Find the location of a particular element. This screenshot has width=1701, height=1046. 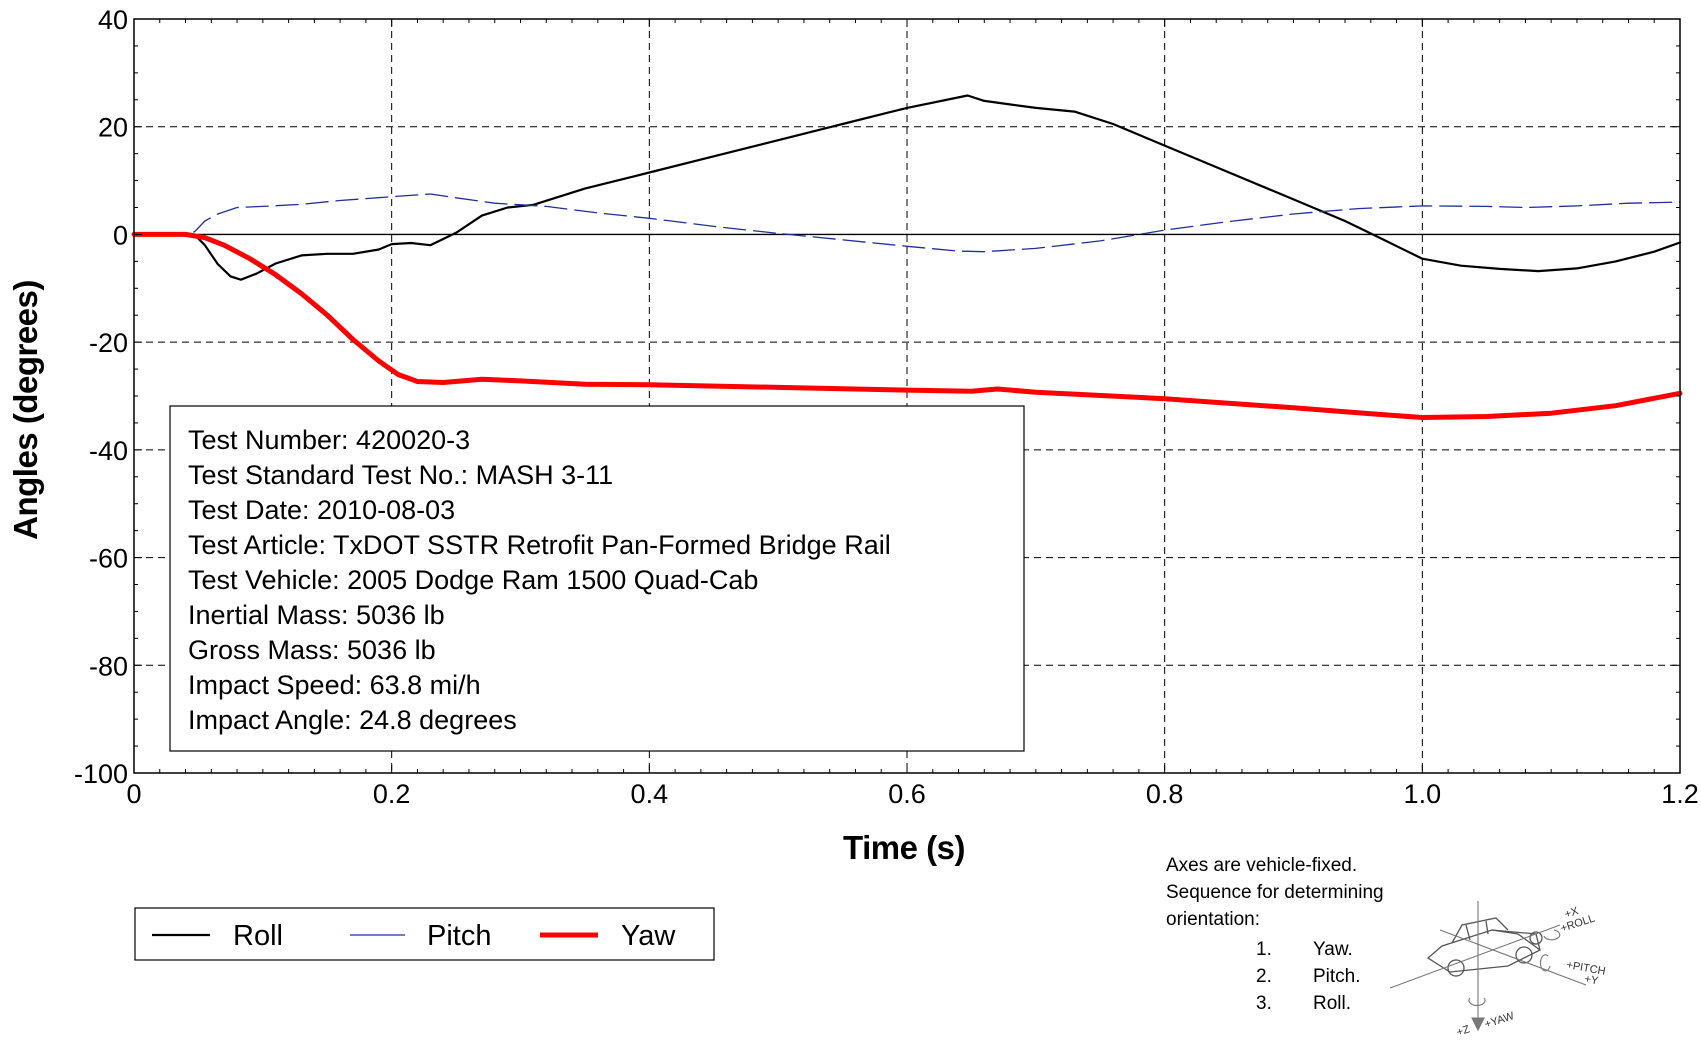

y-tick-label: -80 is located at coordinates (108, 666).